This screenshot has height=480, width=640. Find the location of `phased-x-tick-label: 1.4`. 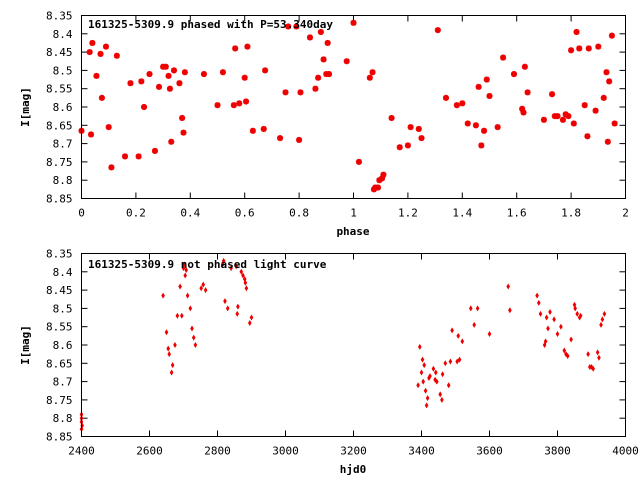

phased-x-tick-label: 1.4 is located at coordinates (462, 213).